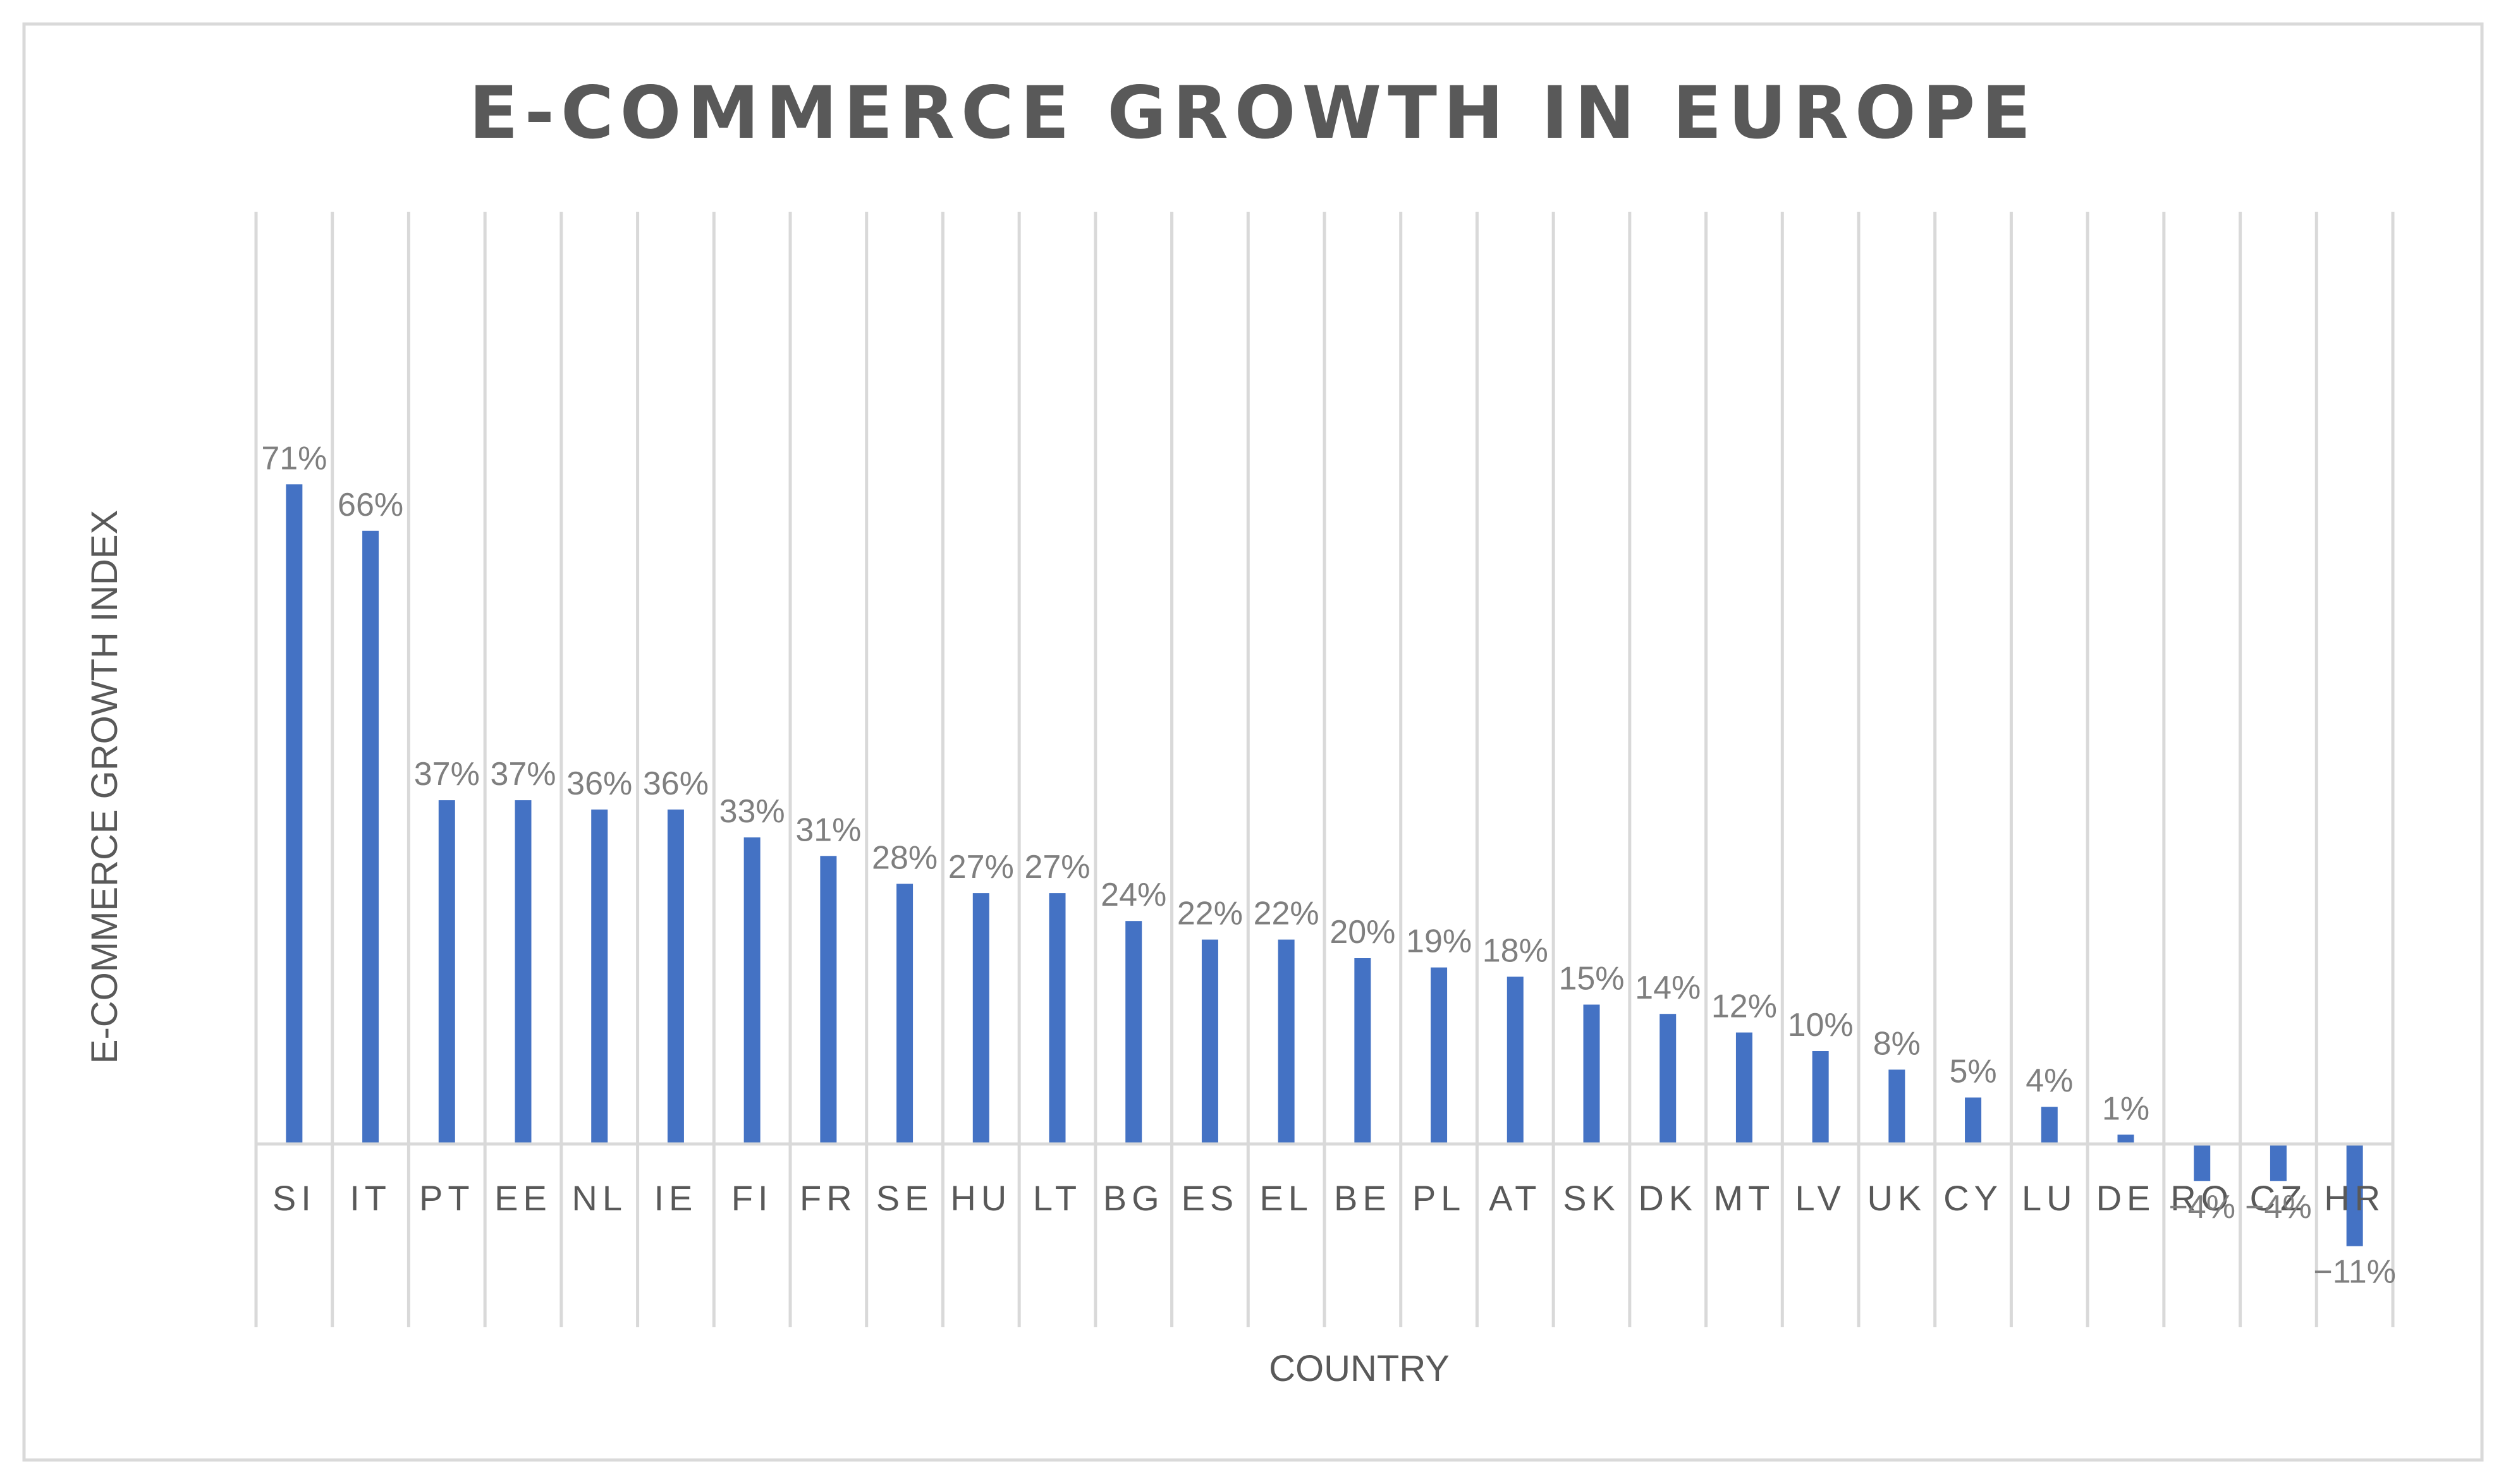  Describe the element at coordinates (1743, 1088) in the screenshot. I see `bar-mt` at that location.